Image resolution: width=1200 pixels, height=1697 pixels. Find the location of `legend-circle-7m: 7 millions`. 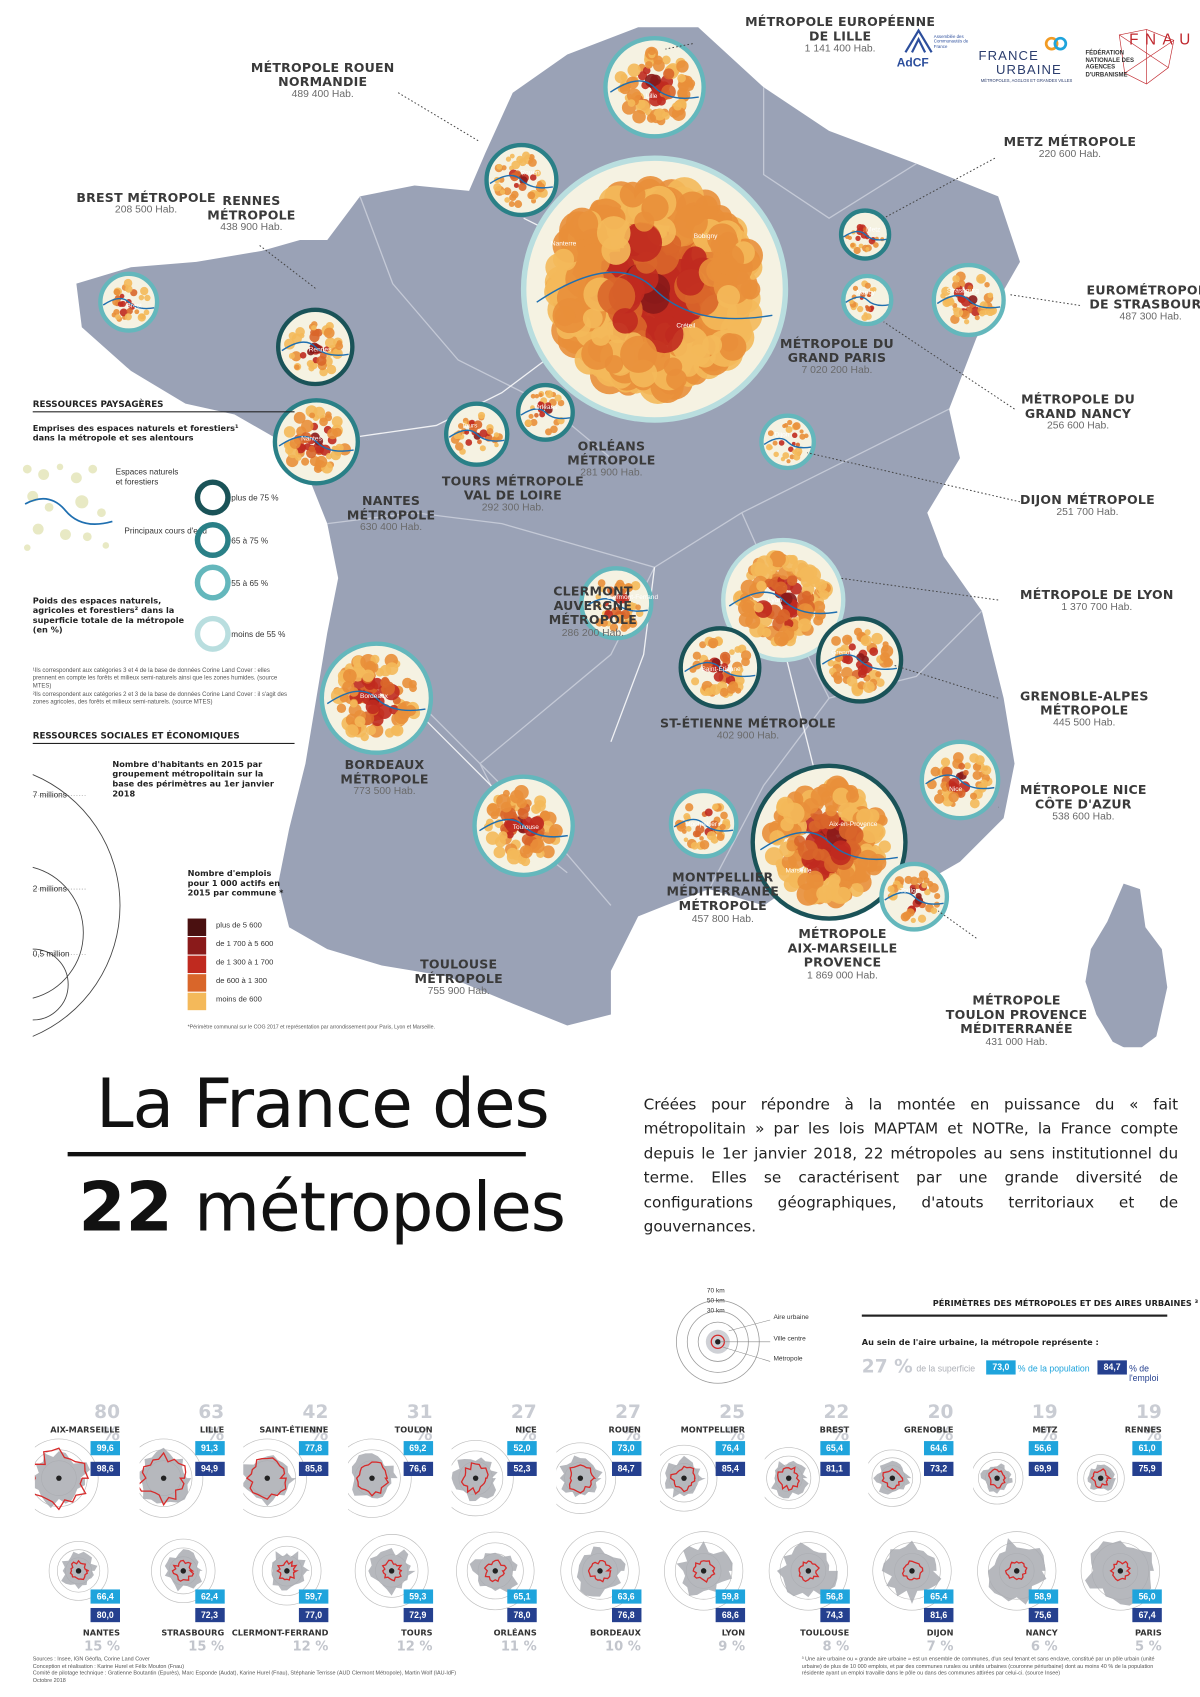

legend-circle-7m: 7 millions is located at coordinates (49, 794).